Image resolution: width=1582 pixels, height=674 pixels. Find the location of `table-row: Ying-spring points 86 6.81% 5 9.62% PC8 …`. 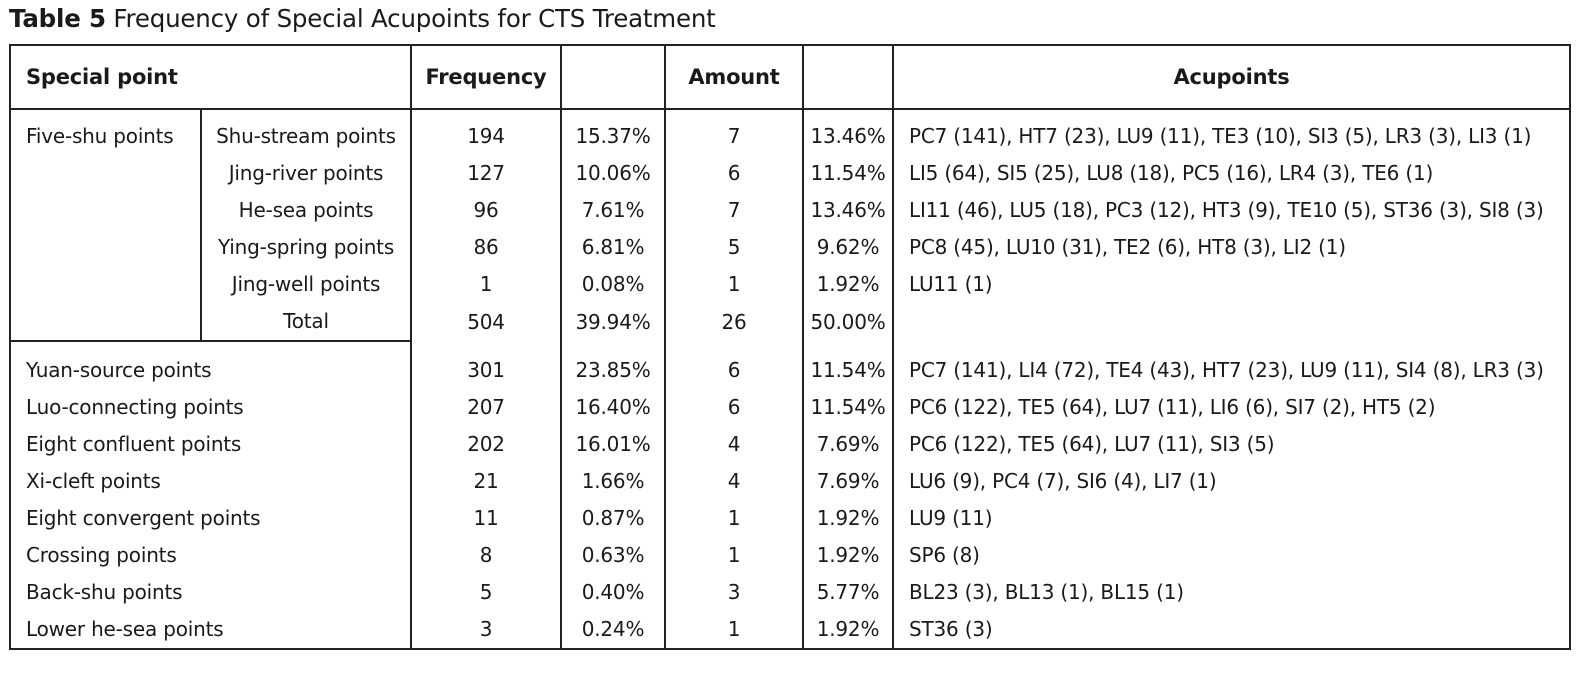

table-row: Ying-spring points 86 6.81% 5 9.62% PC8 … is located at coordinates (790, 247).